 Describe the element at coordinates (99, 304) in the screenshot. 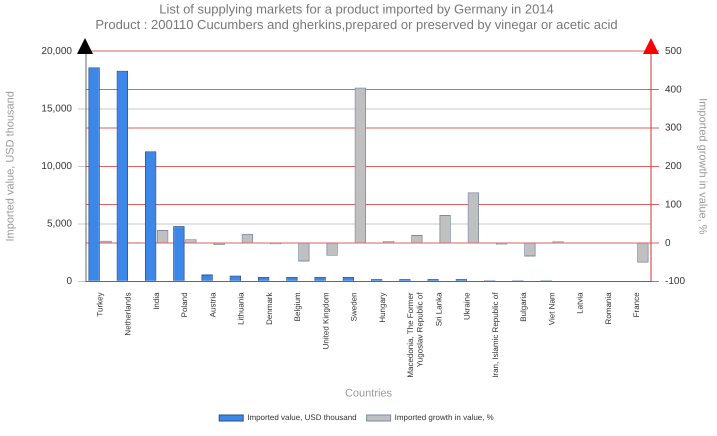

I see `x-tick-label: Turkey` at that location.